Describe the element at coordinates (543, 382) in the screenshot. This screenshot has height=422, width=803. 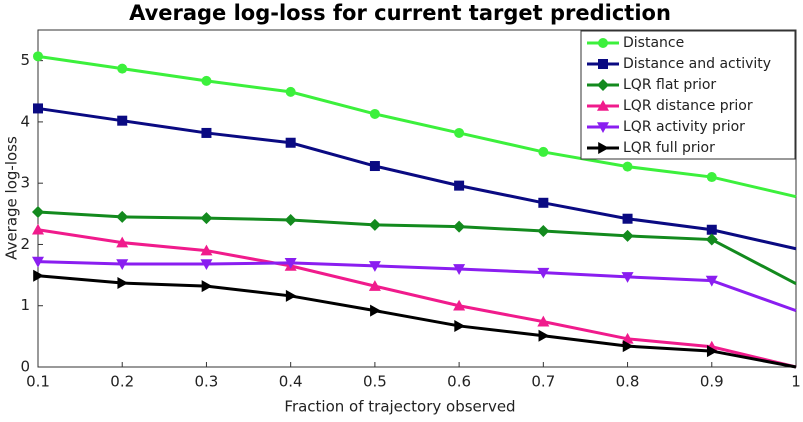
I see `x-tick-label: 0.7` at that location.